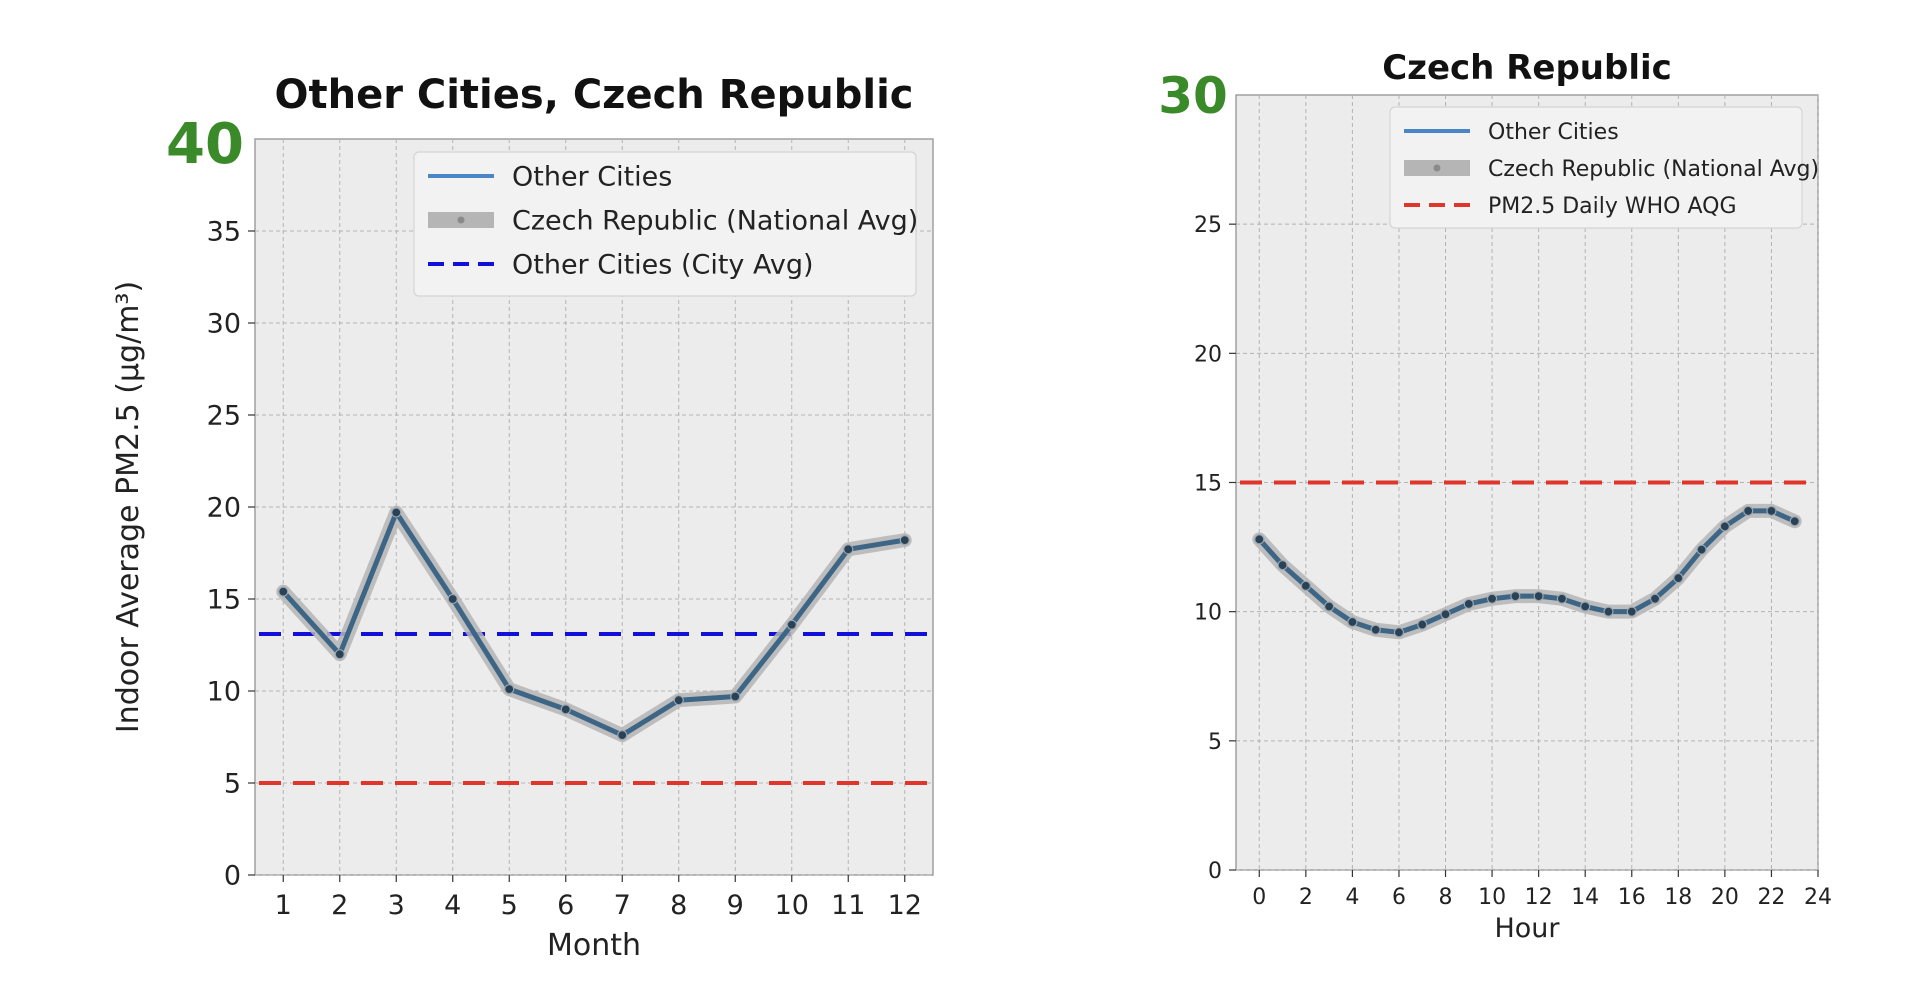 The height and width of the screenshot is (1001, 1920). I want to click on series-line, so click(593, 624).